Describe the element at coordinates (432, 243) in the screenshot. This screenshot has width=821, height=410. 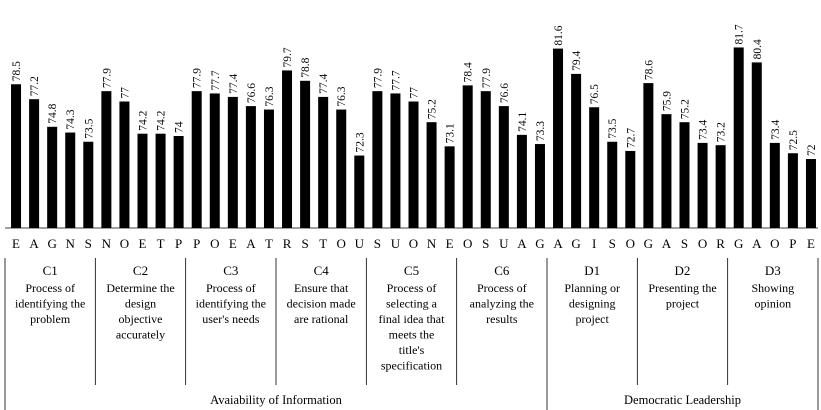
I see `x-tick-label: N` at that location.